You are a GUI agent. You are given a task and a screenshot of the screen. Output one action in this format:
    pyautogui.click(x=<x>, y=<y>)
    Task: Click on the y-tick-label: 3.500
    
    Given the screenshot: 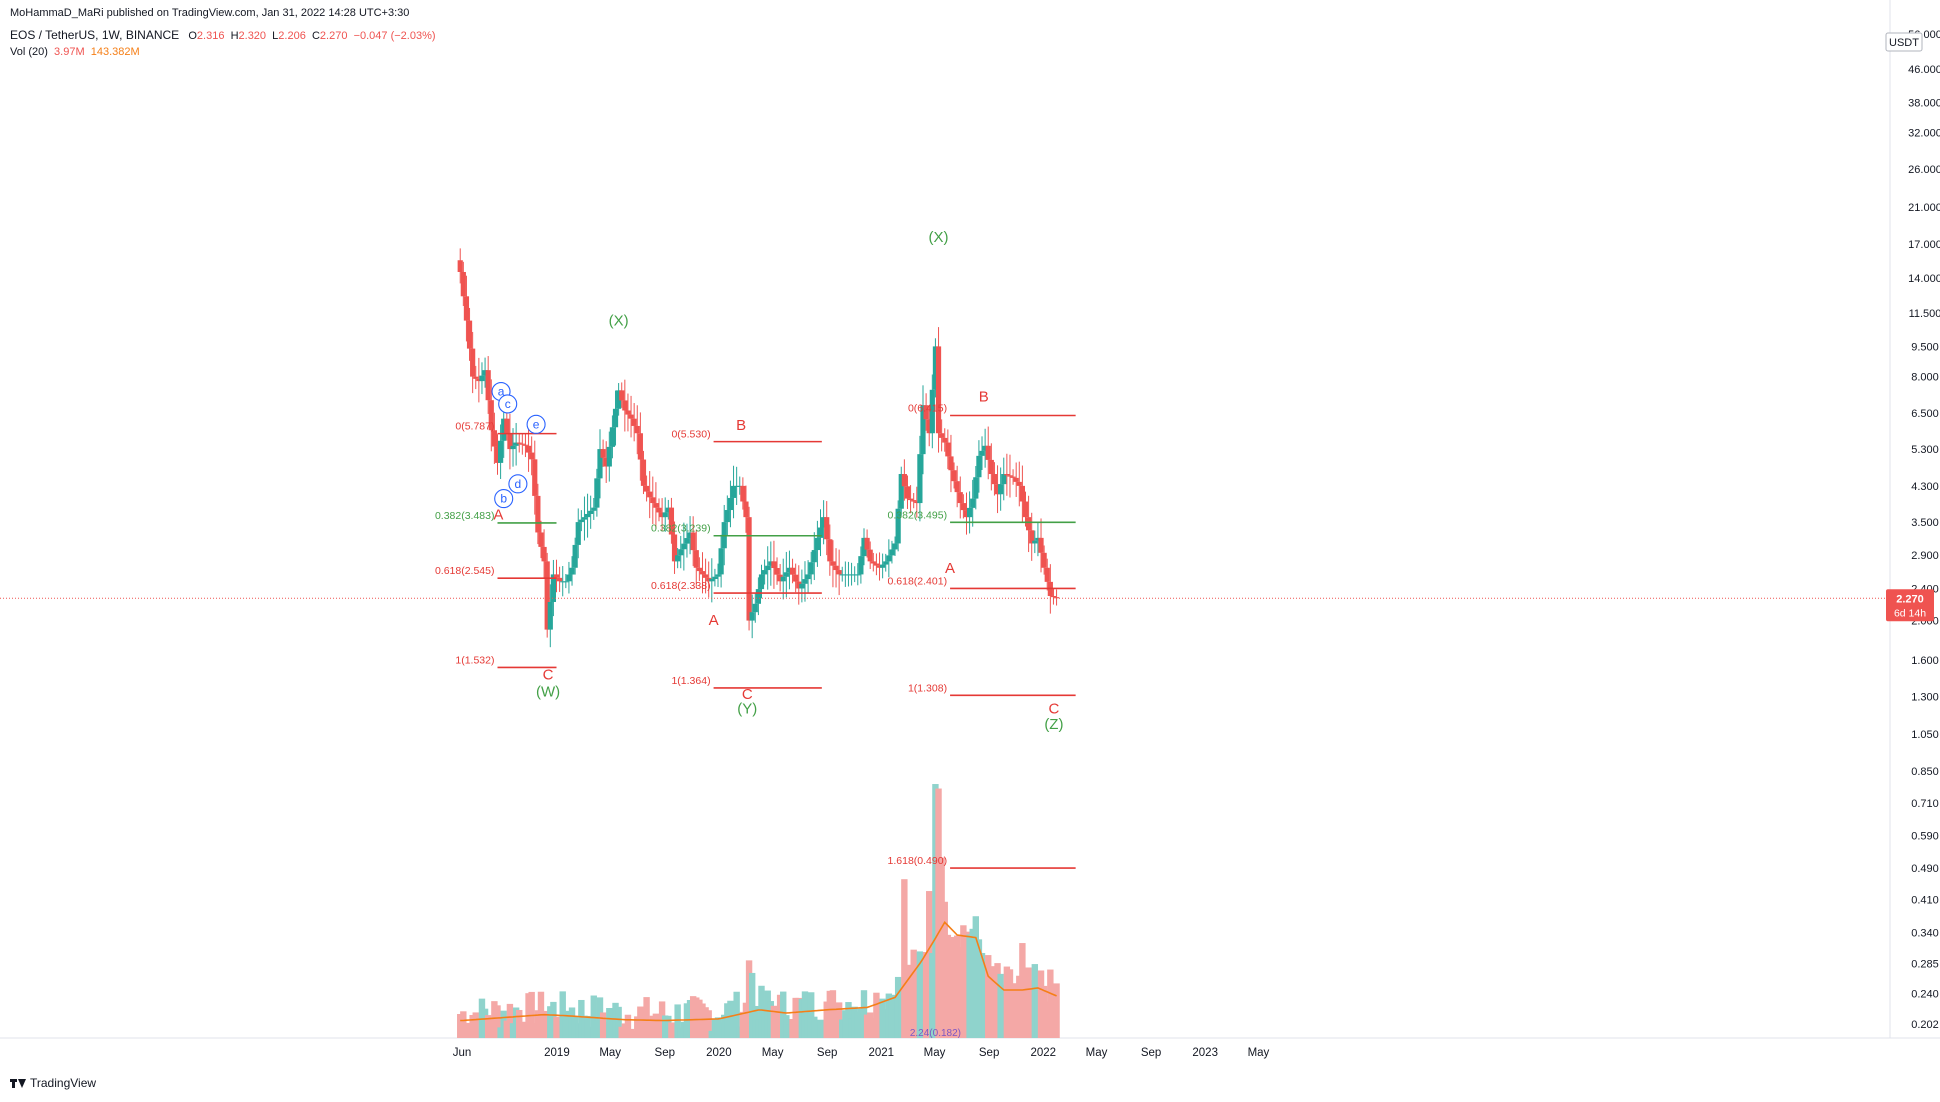 What is the action you would take?
    pyautogui.click(x=1925, y=523)
    